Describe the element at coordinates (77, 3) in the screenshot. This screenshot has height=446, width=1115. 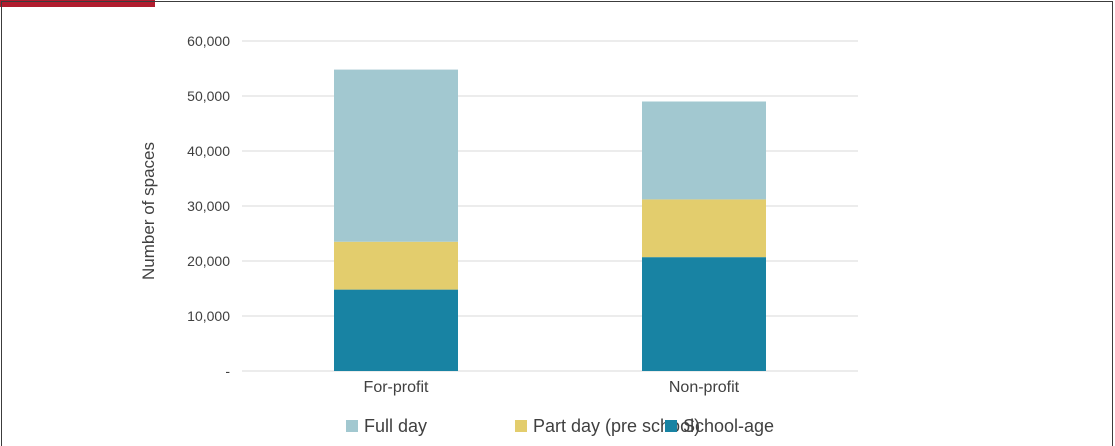
I see `accent-bar` at that location.